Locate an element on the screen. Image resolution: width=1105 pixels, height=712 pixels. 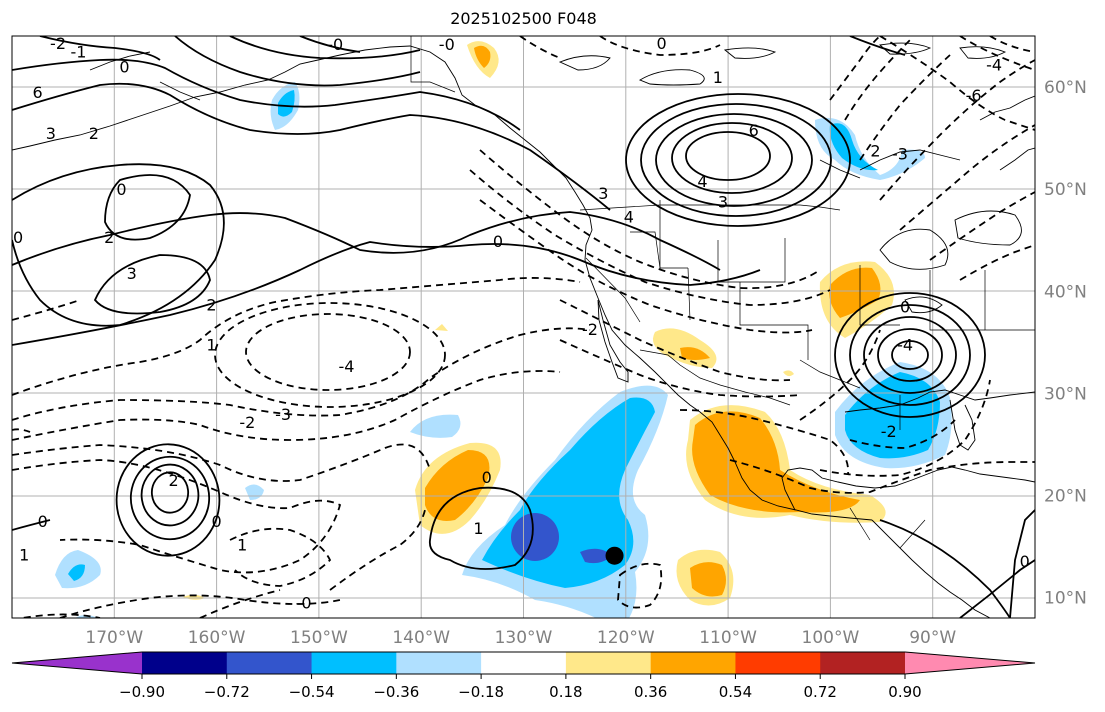
longitude-tick-label: 160°W is located at coordinates (217, 638).